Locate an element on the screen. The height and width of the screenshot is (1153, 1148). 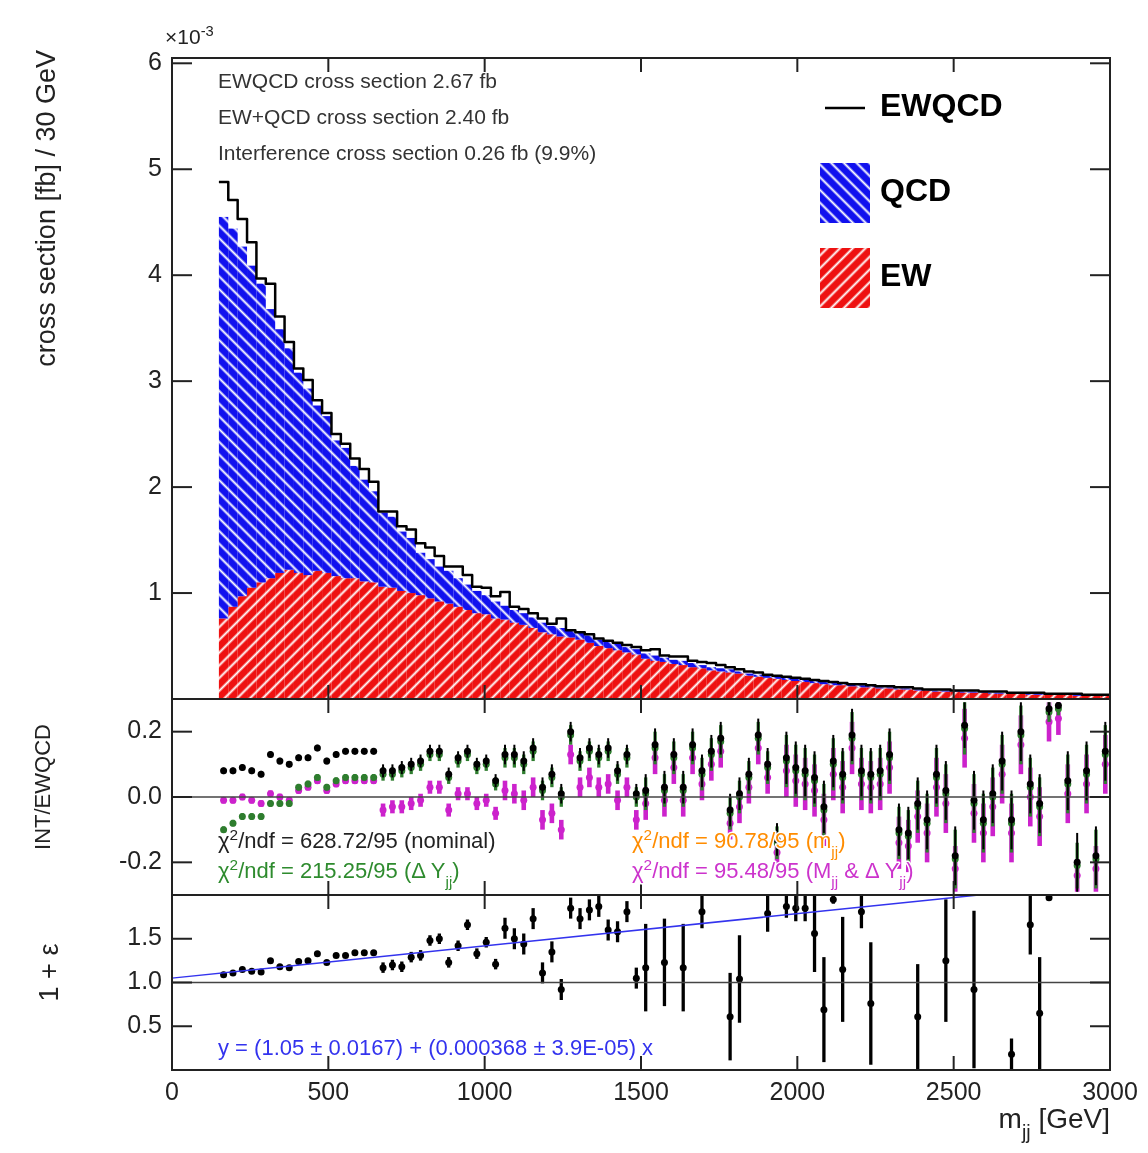
x-axis-title: m$_{jj}$ [GeV] is located at coordinates (1054, 1123).